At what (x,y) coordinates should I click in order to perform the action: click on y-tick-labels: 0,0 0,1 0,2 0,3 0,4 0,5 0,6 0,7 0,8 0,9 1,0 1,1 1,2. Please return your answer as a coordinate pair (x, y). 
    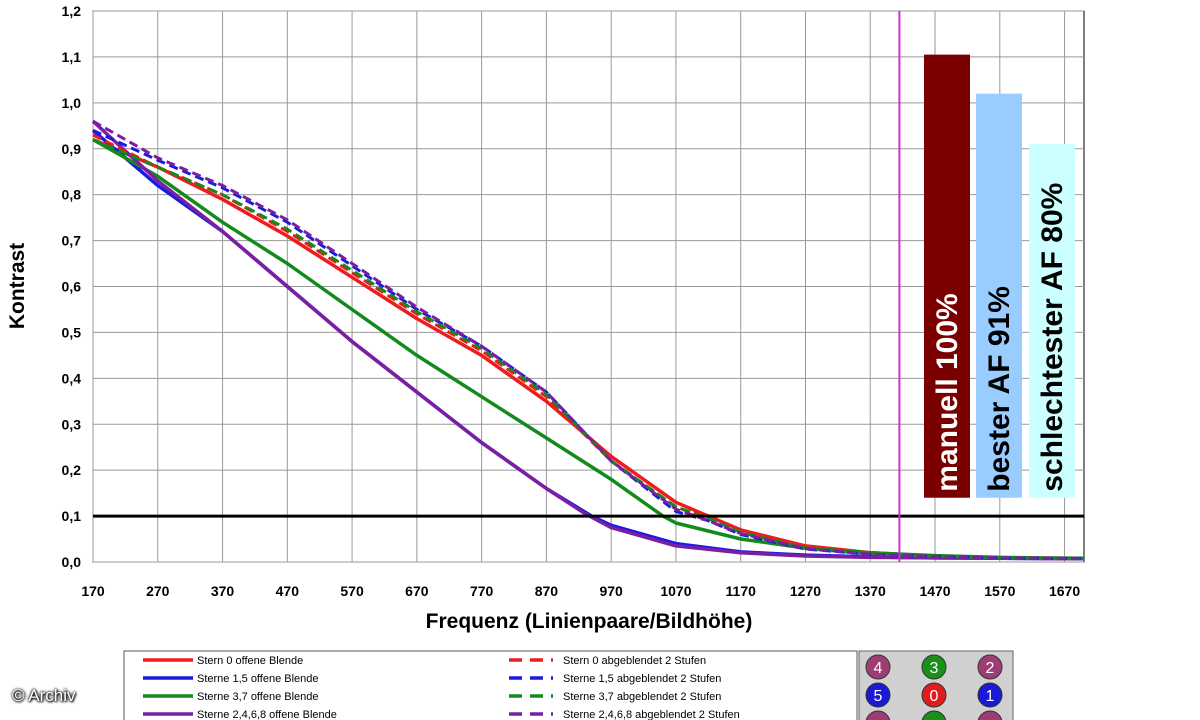
    Looking at the image, I should click on (72, 286).